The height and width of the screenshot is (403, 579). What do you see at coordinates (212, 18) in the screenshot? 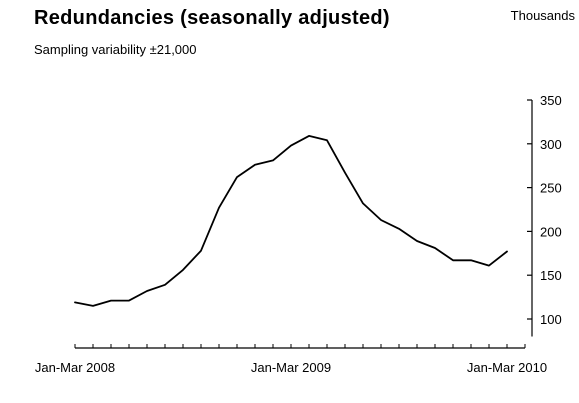
I see `chart-title: Redundancies (seasonally adjusted)` at bounding box center [212, 18].